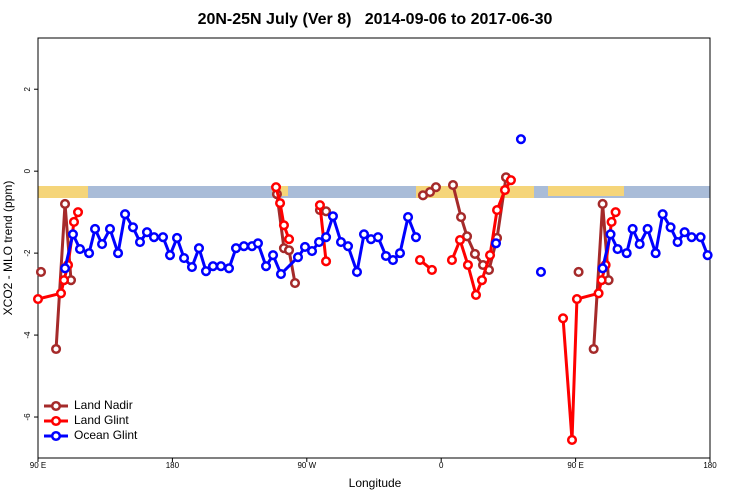 The height and width of the screenshot is (500, 750). Describe the element at coordinates (106, 435) in the screenshot. I see `legend-label: Ocean Glint` at that location.